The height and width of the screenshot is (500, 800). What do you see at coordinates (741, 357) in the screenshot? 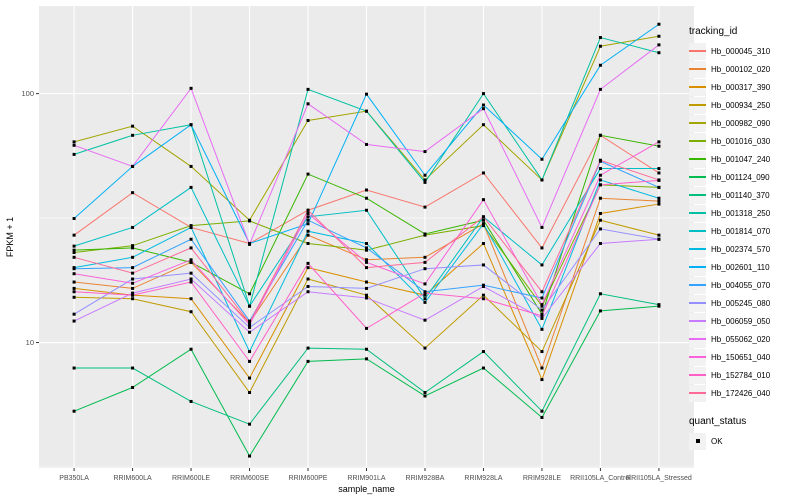
I see `legend-item-label: Hb_150651_040` at bounding box center [741, 357].